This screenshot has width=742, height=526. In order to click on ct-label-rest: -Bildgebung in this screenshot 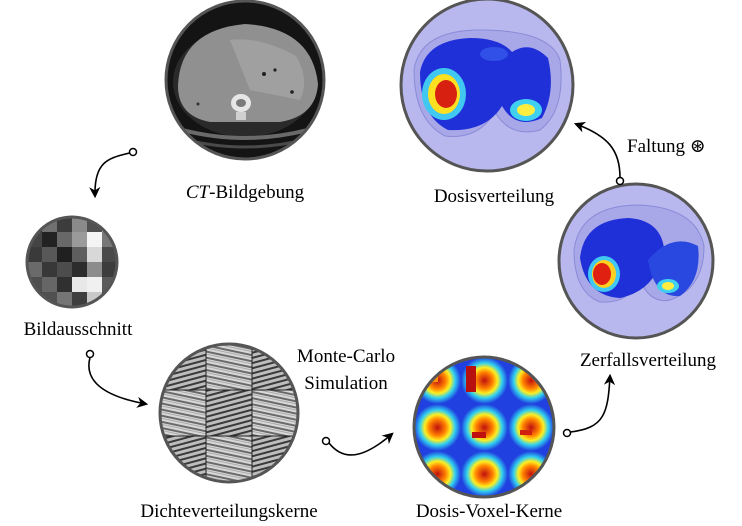, I will do `click(256, 192)`.